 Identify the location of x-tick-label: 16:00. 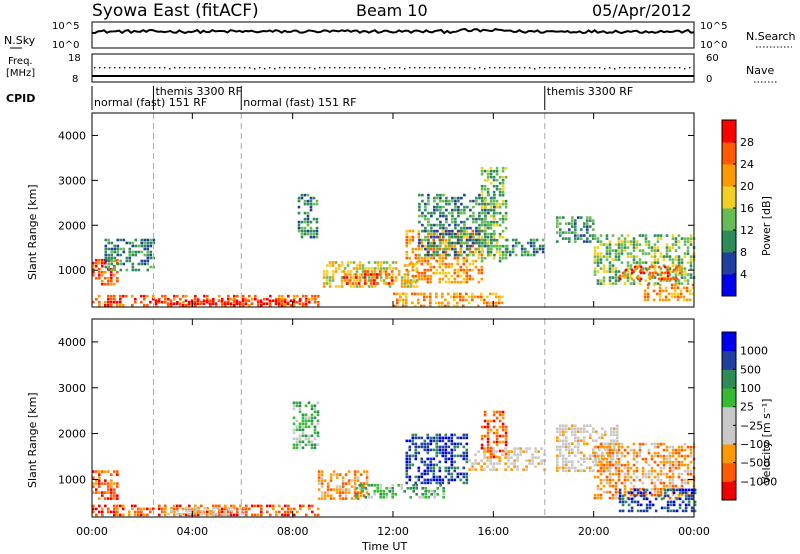
(493, 531).